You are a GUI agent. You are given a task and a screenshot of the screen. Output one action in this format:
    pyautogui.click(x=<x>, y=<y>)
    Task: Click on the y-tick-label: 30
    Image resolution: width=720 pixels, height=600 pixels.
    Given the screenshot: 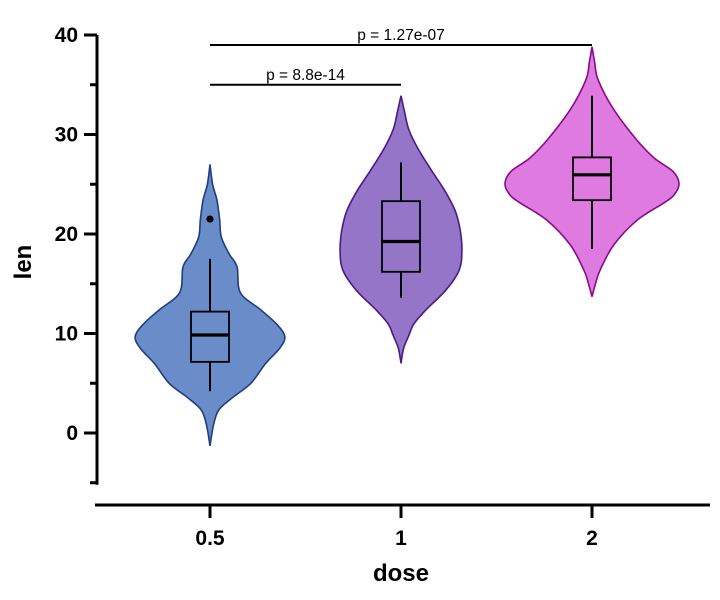 What is the action you would take?
    pyautogui.click(x=66, y=135)
    